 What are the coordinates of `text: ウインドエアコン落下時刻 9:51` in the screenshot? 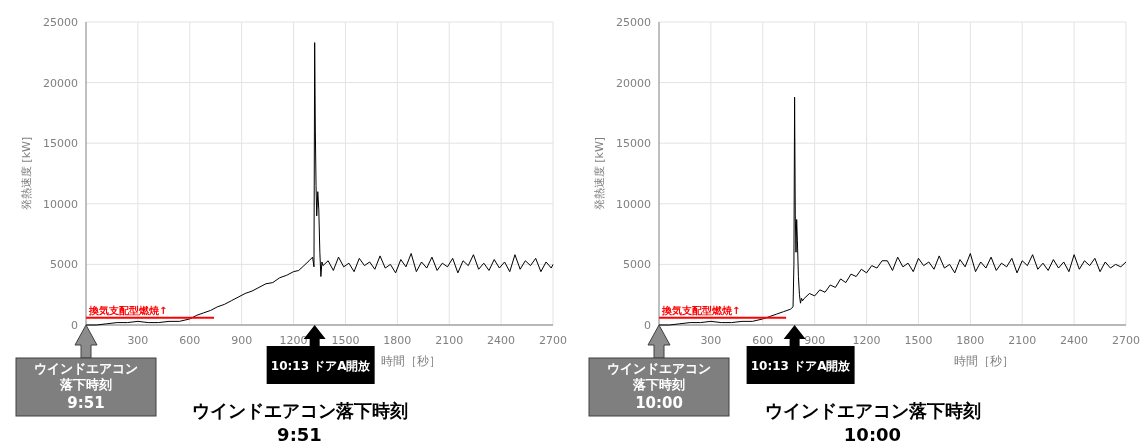 It's located at (299, 422).